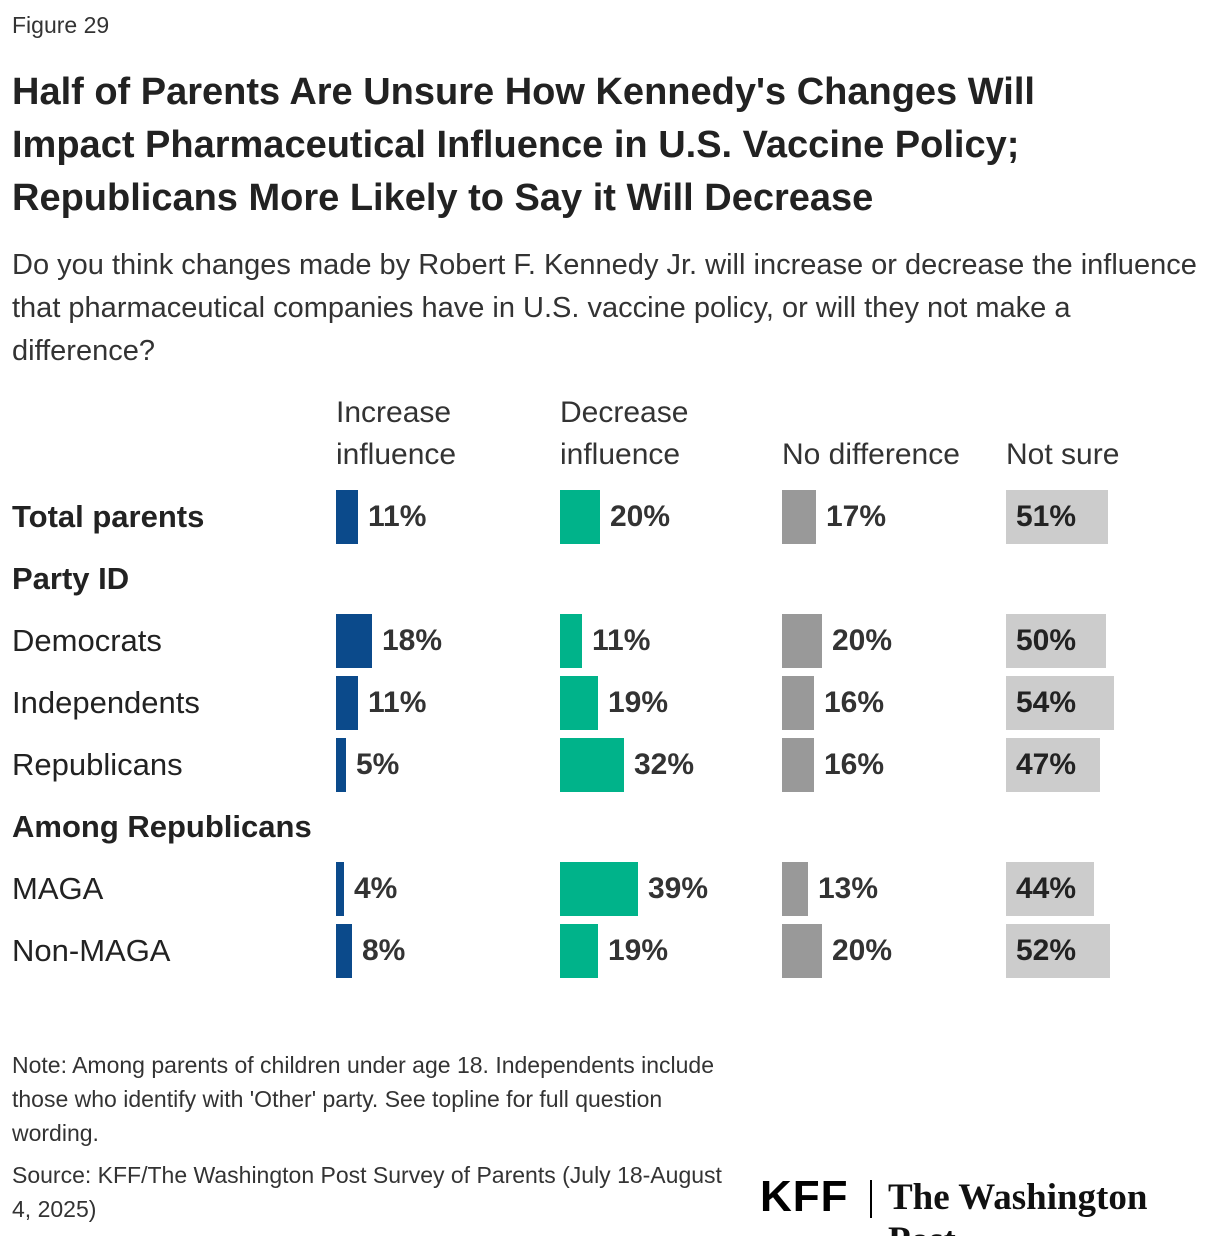 The width and height of the screenshot is (1220, 1236). I want to click on value-label: 4%, so click(376, 888).